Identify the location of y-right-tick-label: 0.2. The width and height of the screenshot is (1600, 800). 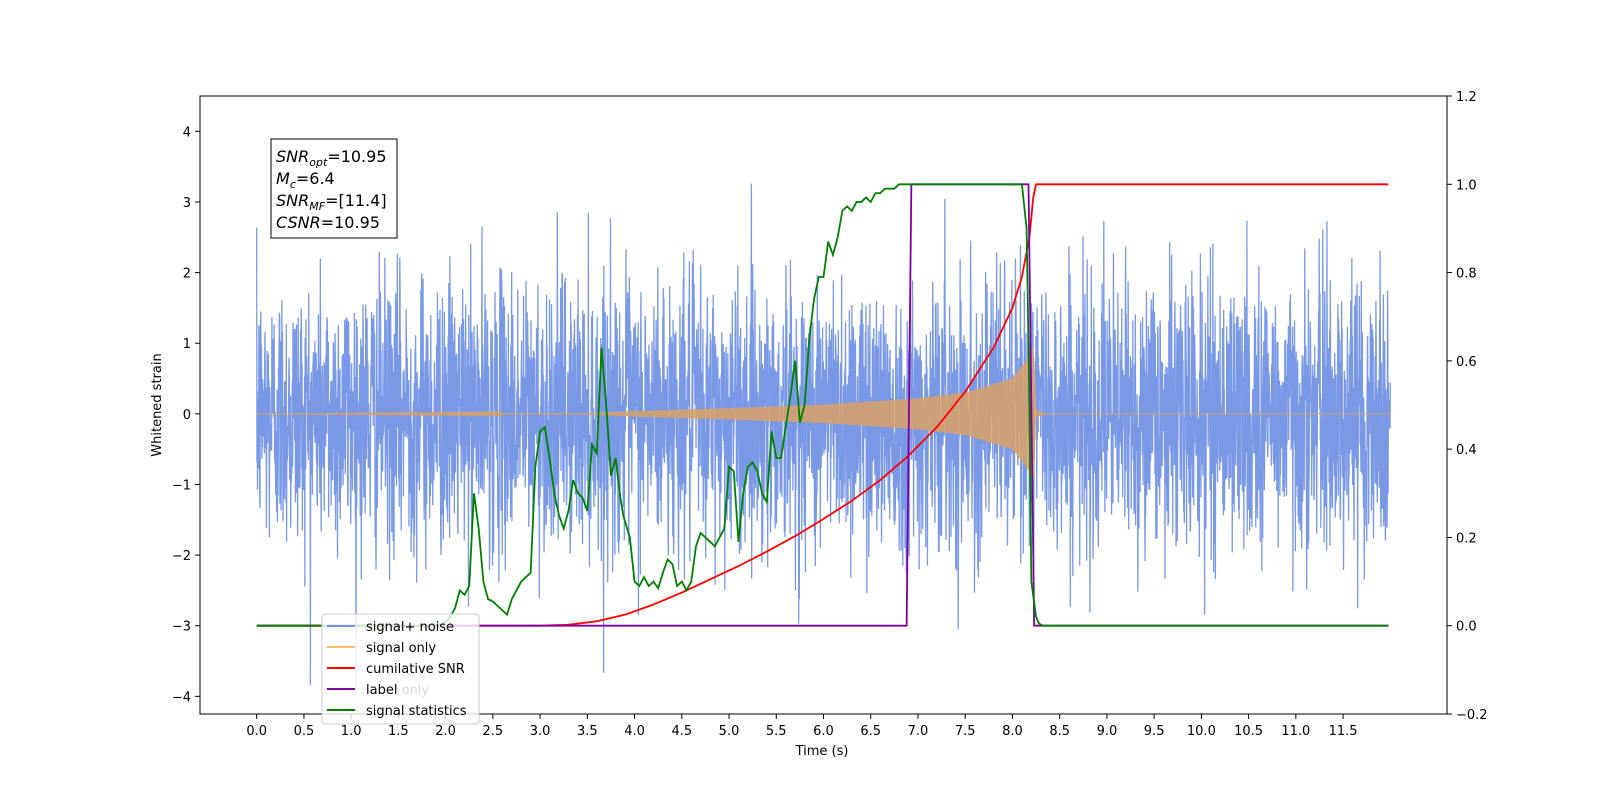
(1466, 538).